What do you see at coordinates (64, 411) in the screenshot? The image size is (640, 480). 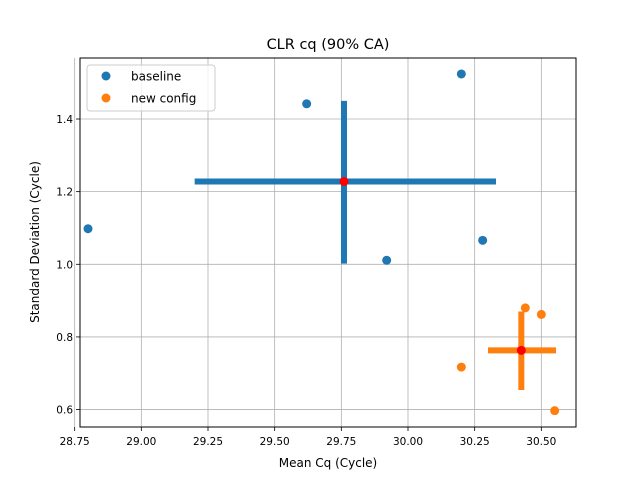 I see `y-tick-label: 0.6` at bounding box center [64, 411].